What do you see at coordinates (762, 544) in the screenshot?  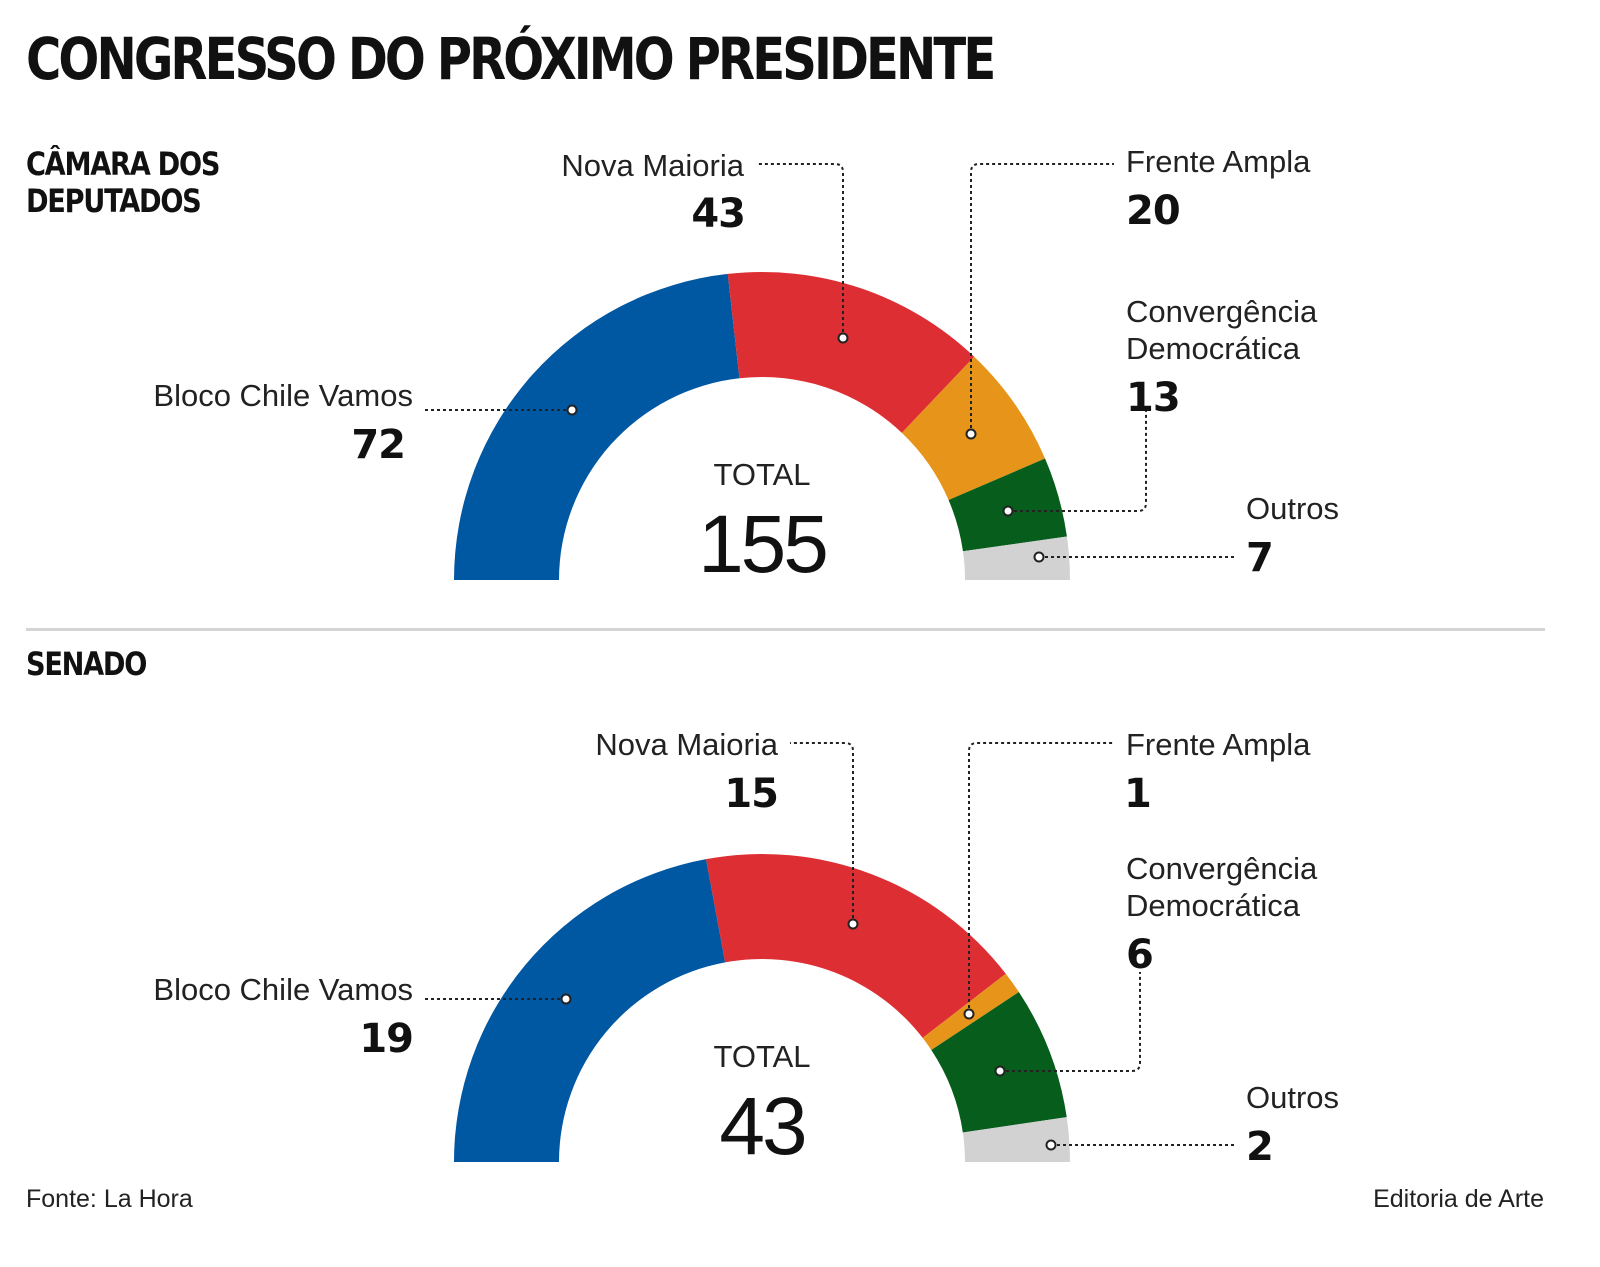 I see `total-value: 155` at bounding box center [762, 544].